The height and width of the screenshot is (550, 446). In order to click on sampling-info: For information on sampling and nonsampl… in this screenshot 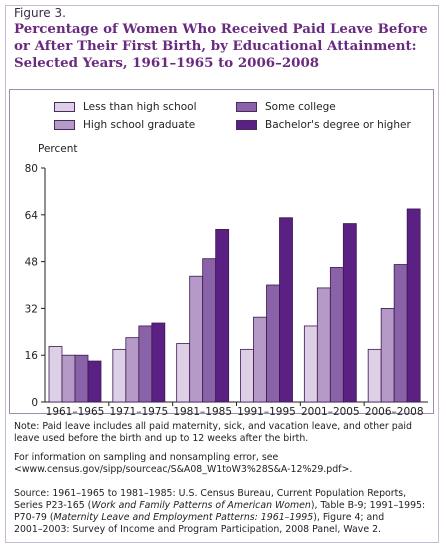, I will do `click(224, 464)`.